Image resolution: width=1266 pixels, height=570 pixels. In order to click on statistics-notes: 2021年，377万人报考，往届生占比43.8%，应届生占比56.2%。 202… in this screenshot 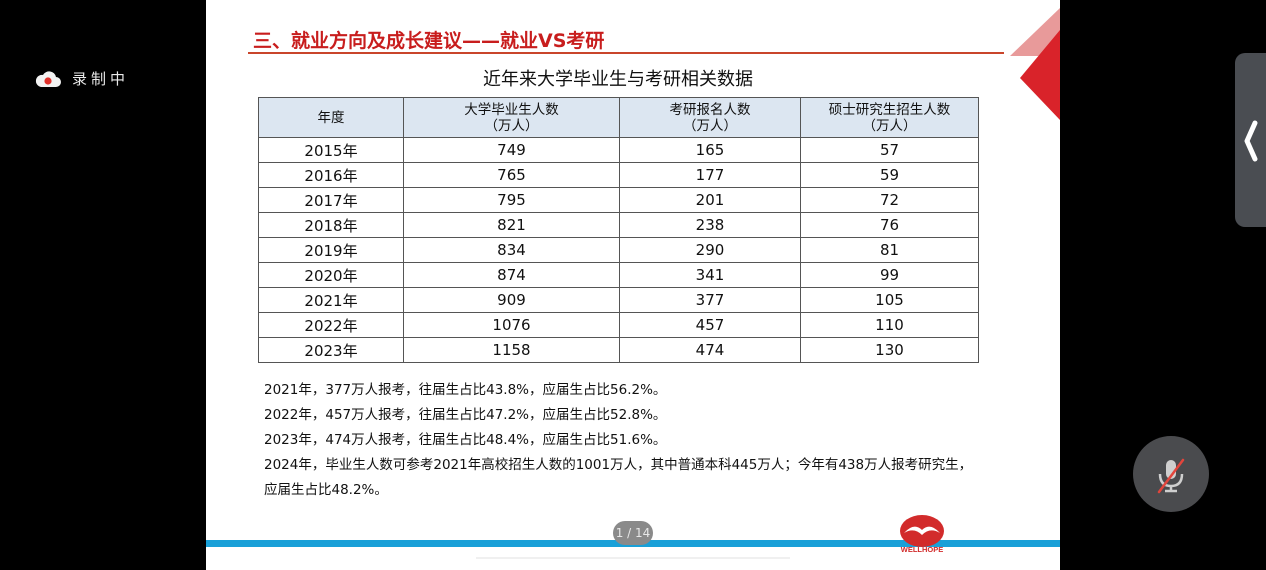, I will do `click(634, 440)`.